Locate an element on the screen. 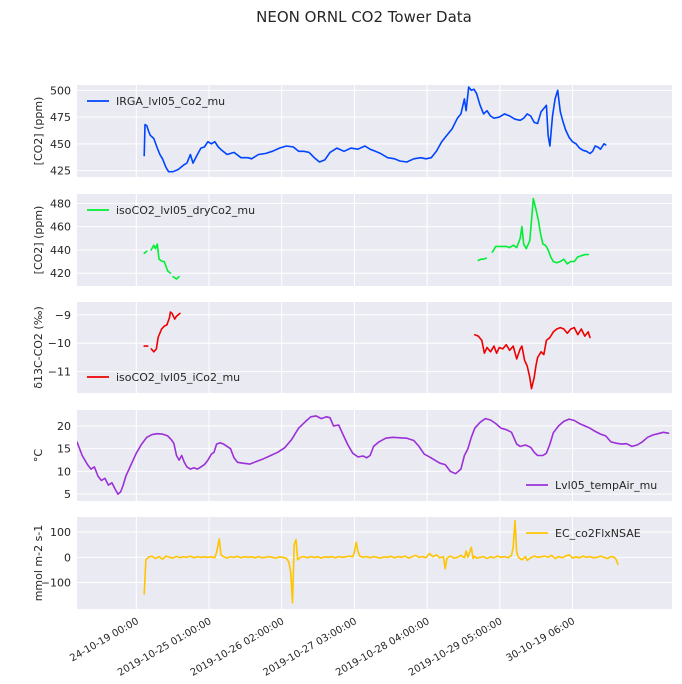 The width and height of the screenshot is (682, 684). series-EC_co2FlxNSAE is located at coordinates (381, 562).